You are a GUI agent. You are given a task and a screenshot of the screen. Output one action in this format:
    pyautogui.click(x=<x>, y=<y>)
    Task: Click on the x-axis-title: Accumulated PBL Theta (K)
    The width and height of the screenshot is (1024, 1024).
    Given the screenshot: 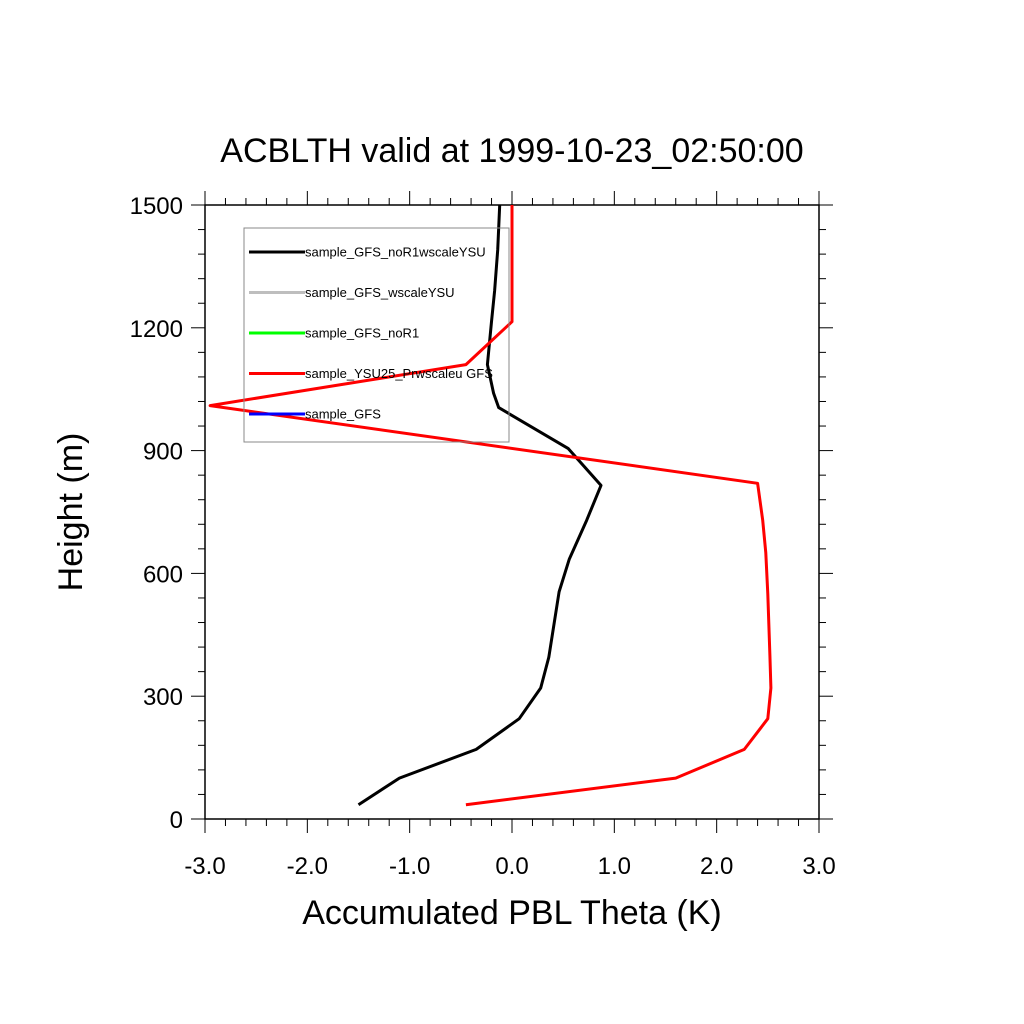 What is the action you would take?
    pyautogui.click(x=512, y=913)
    